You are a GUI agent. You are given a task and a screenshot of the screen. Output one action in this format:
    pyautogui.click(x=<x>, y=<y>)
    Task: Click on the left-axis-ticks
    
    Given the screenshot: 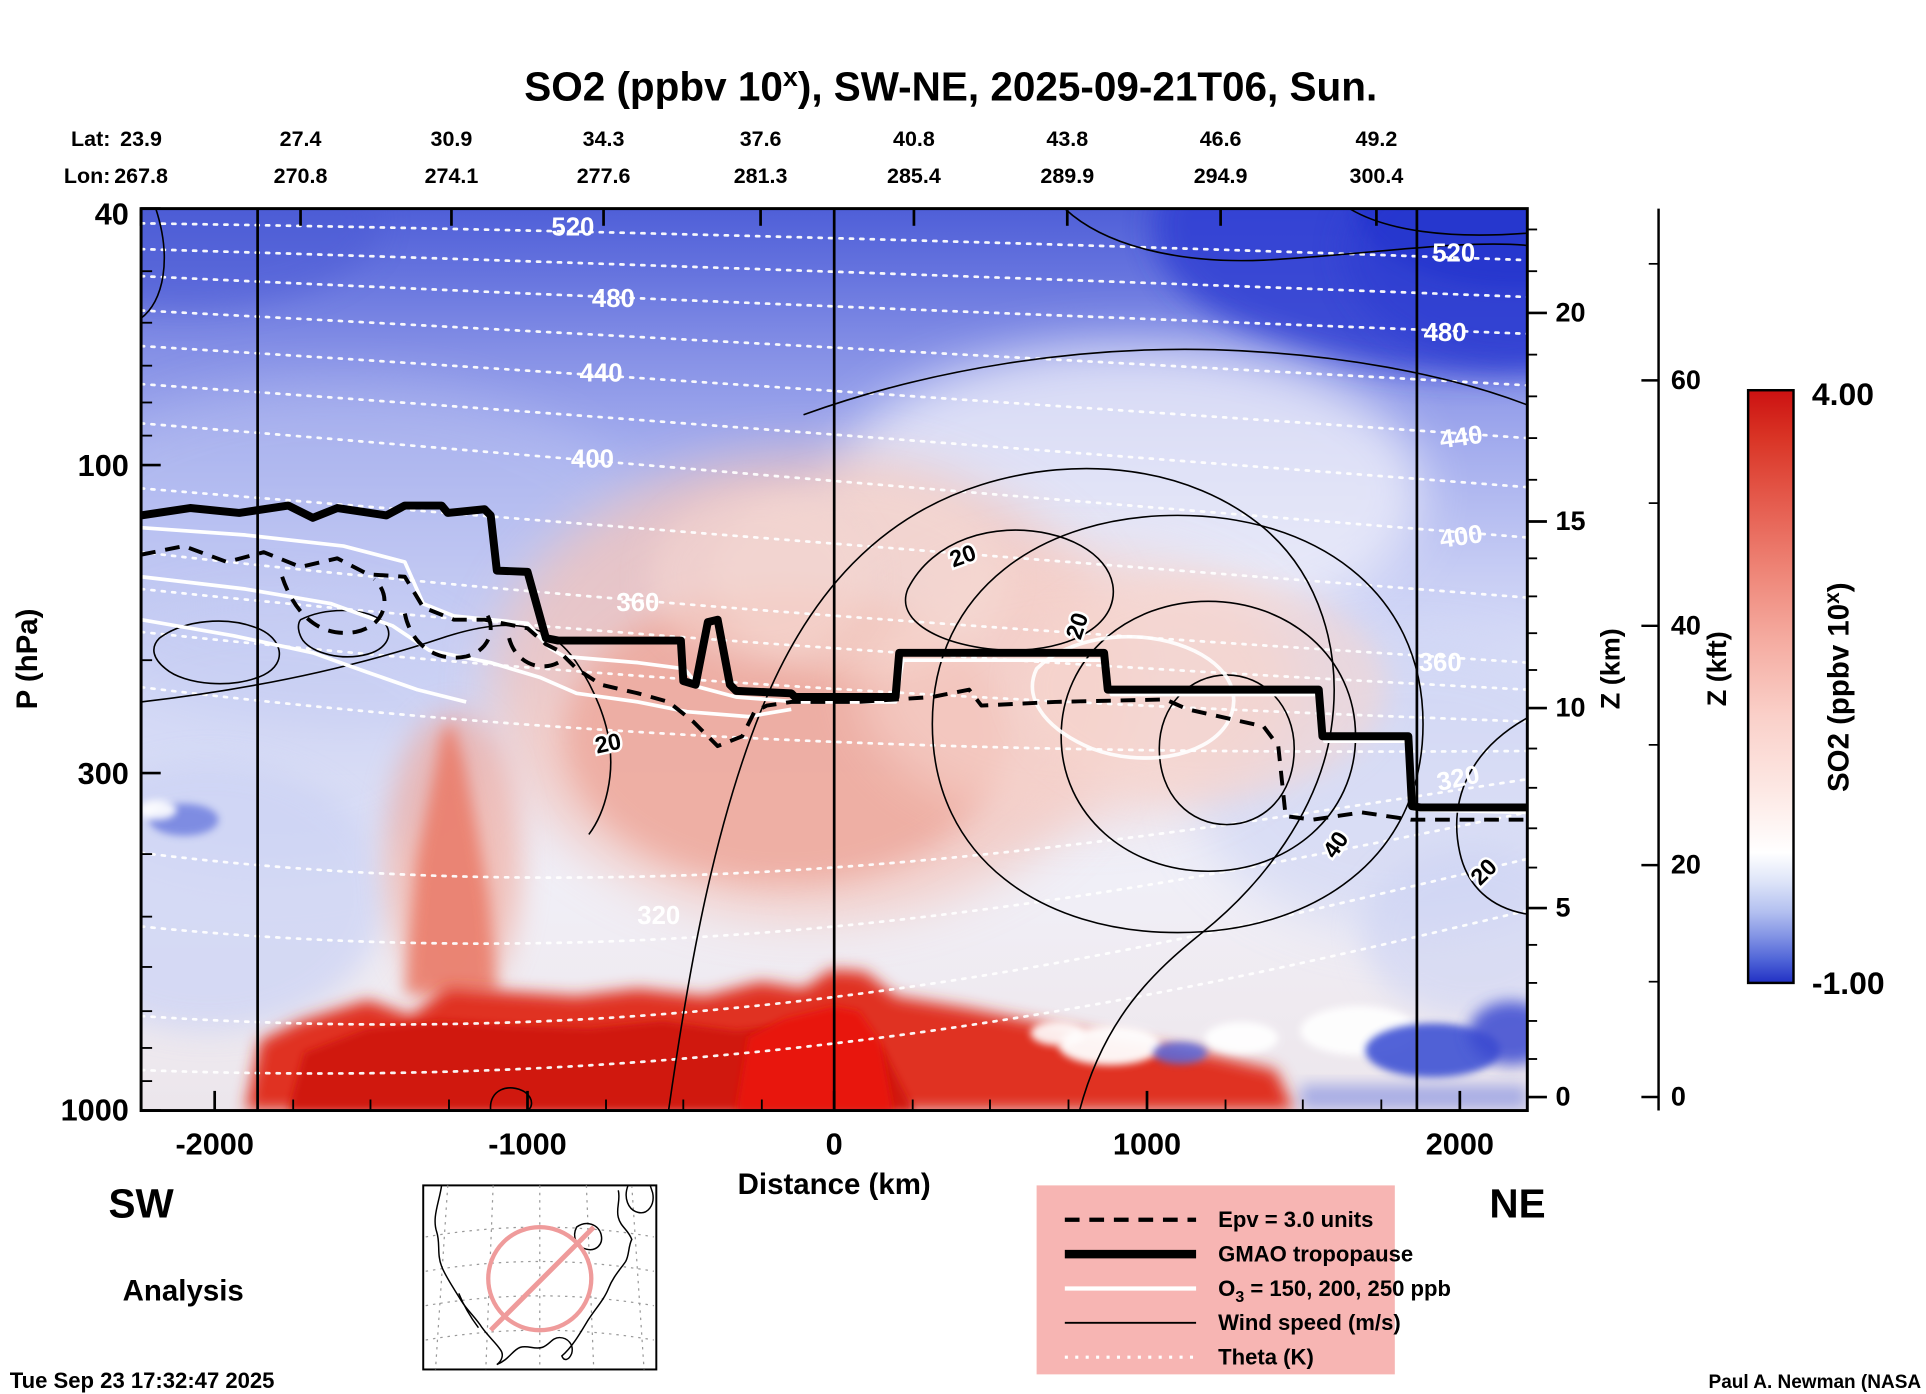 What is the action you would take?
    pyautogui.click(x=151, y=659)
    